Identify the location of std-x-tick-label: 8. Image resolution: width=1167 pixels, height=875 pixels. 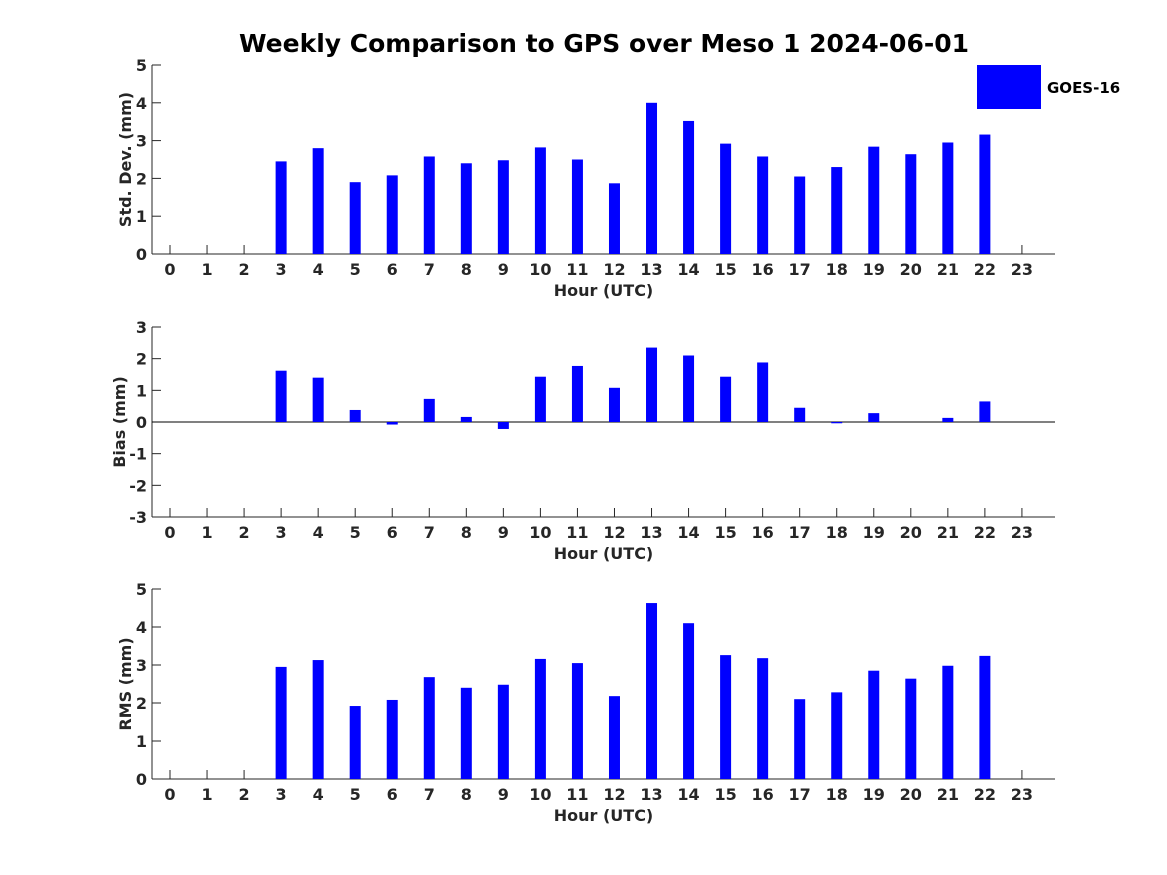
(466, 269).